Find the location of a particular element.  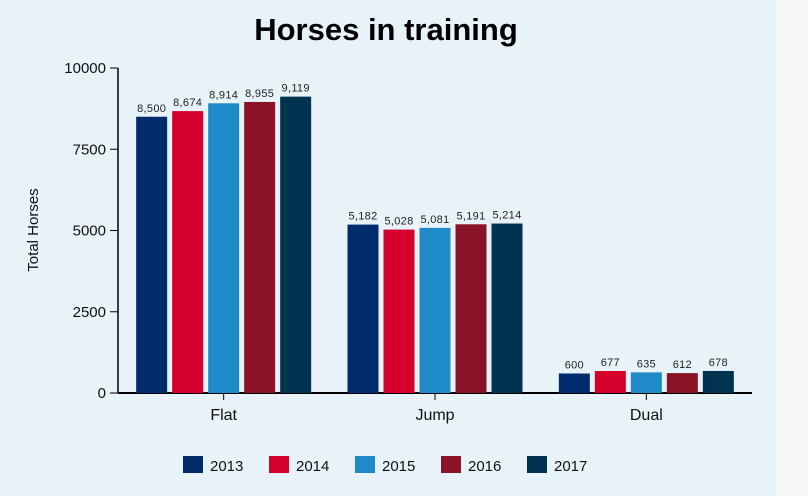

legend-label: 2013 is located at coordinates (226, 466).